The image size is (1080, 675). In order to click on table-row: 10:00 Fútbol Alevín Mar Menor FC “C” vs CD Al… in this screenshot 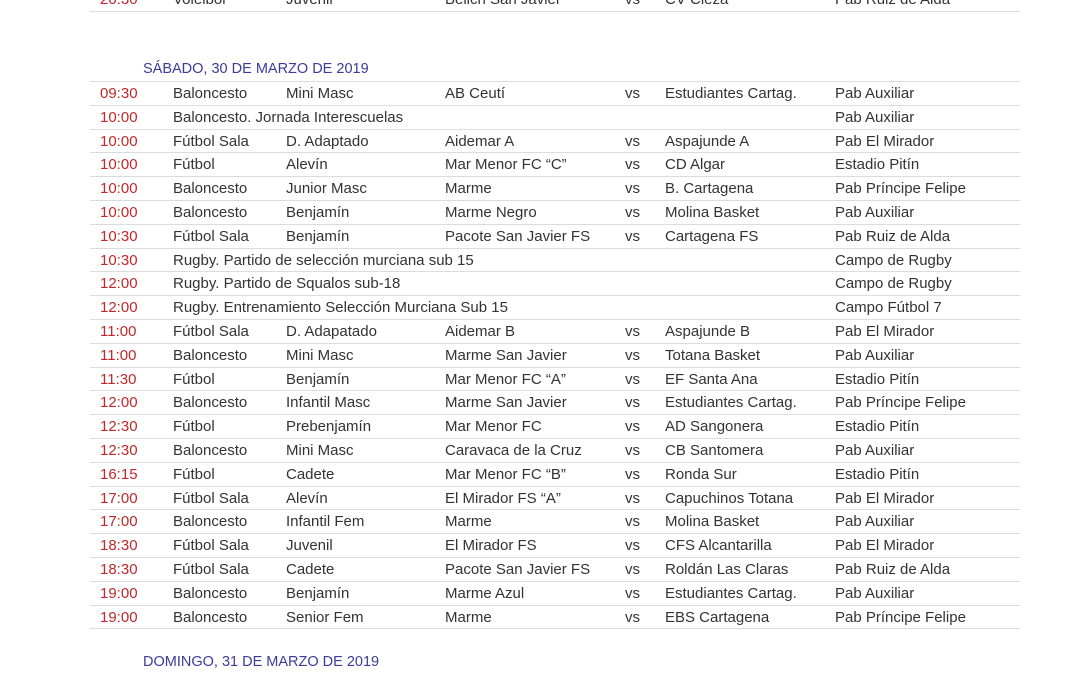, I will do `click(555, 165)`.